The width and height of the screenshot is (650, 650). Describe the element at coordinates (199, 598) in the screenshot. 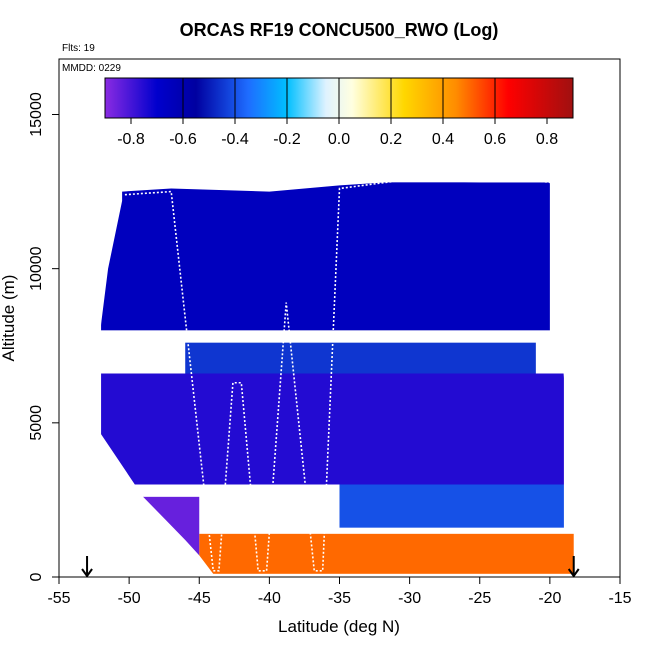

I see `x-tick-label-2: -45` at that location.